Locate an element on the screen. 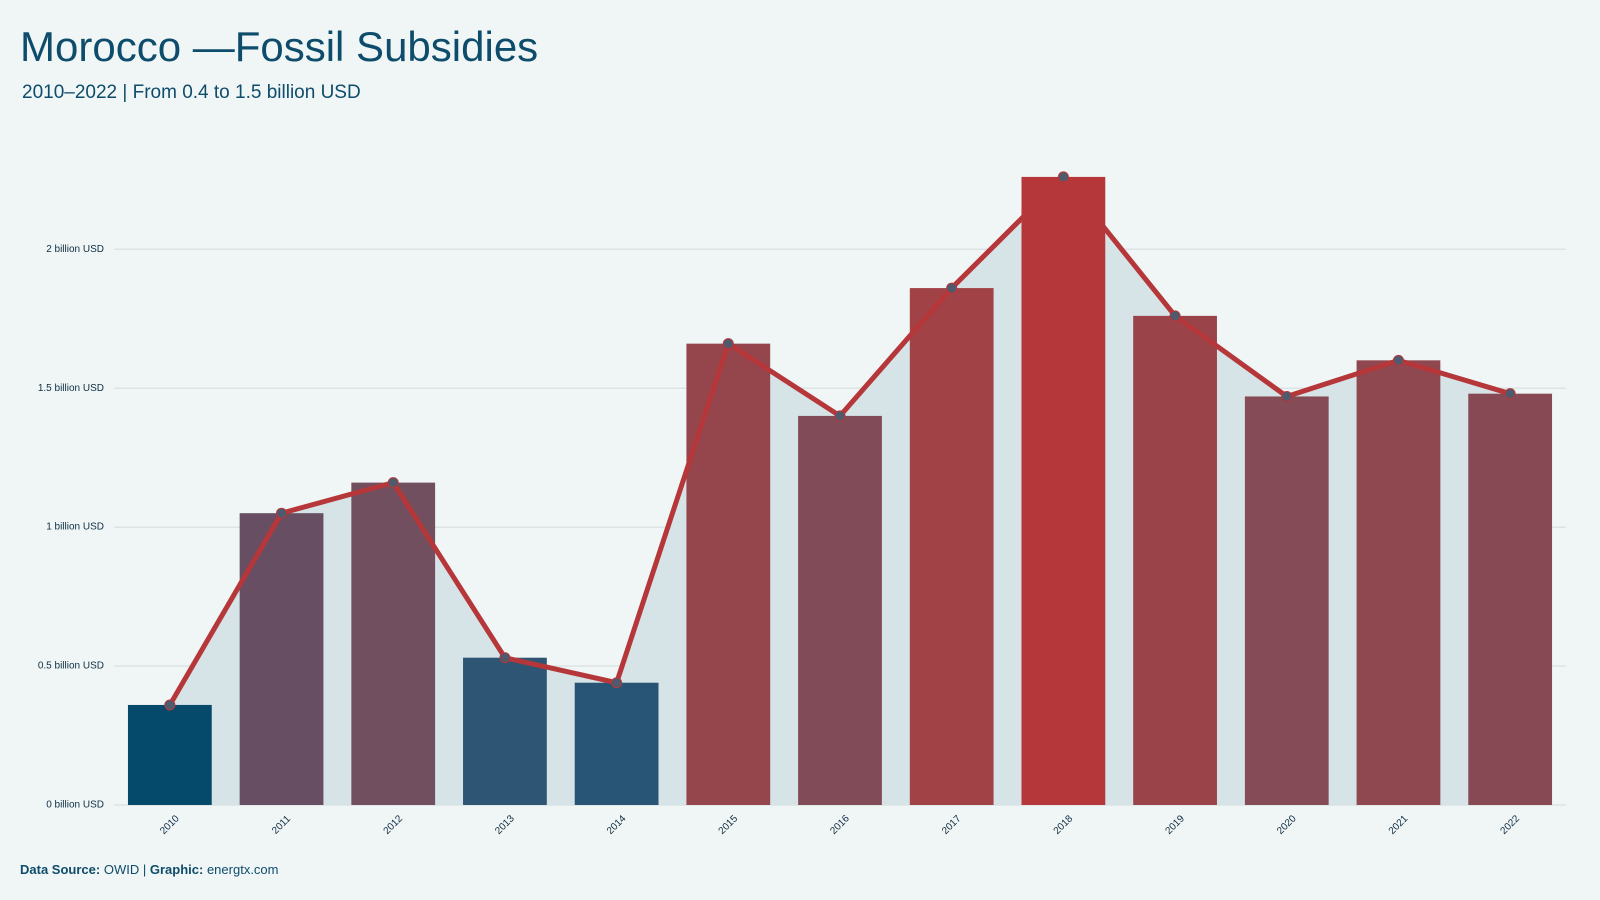 This screenshot has width=1600, height=900. x-tick-label: 2020 is located at coordinates (1287, 825).